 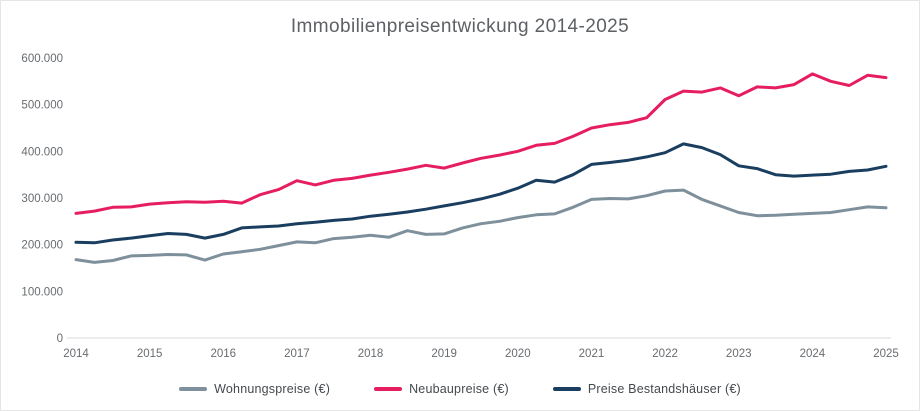 I want to click on legend-item-2: Preise Bestandshäuser (€), so click(x=646, y=389).